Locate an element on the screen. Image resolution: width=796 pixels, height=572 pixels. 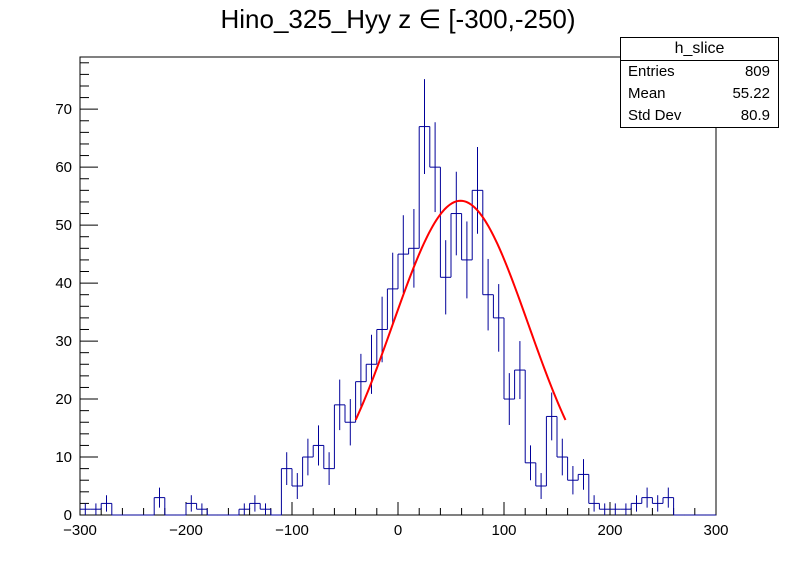
stats-label: Entries is located at coordinates (651, 71).